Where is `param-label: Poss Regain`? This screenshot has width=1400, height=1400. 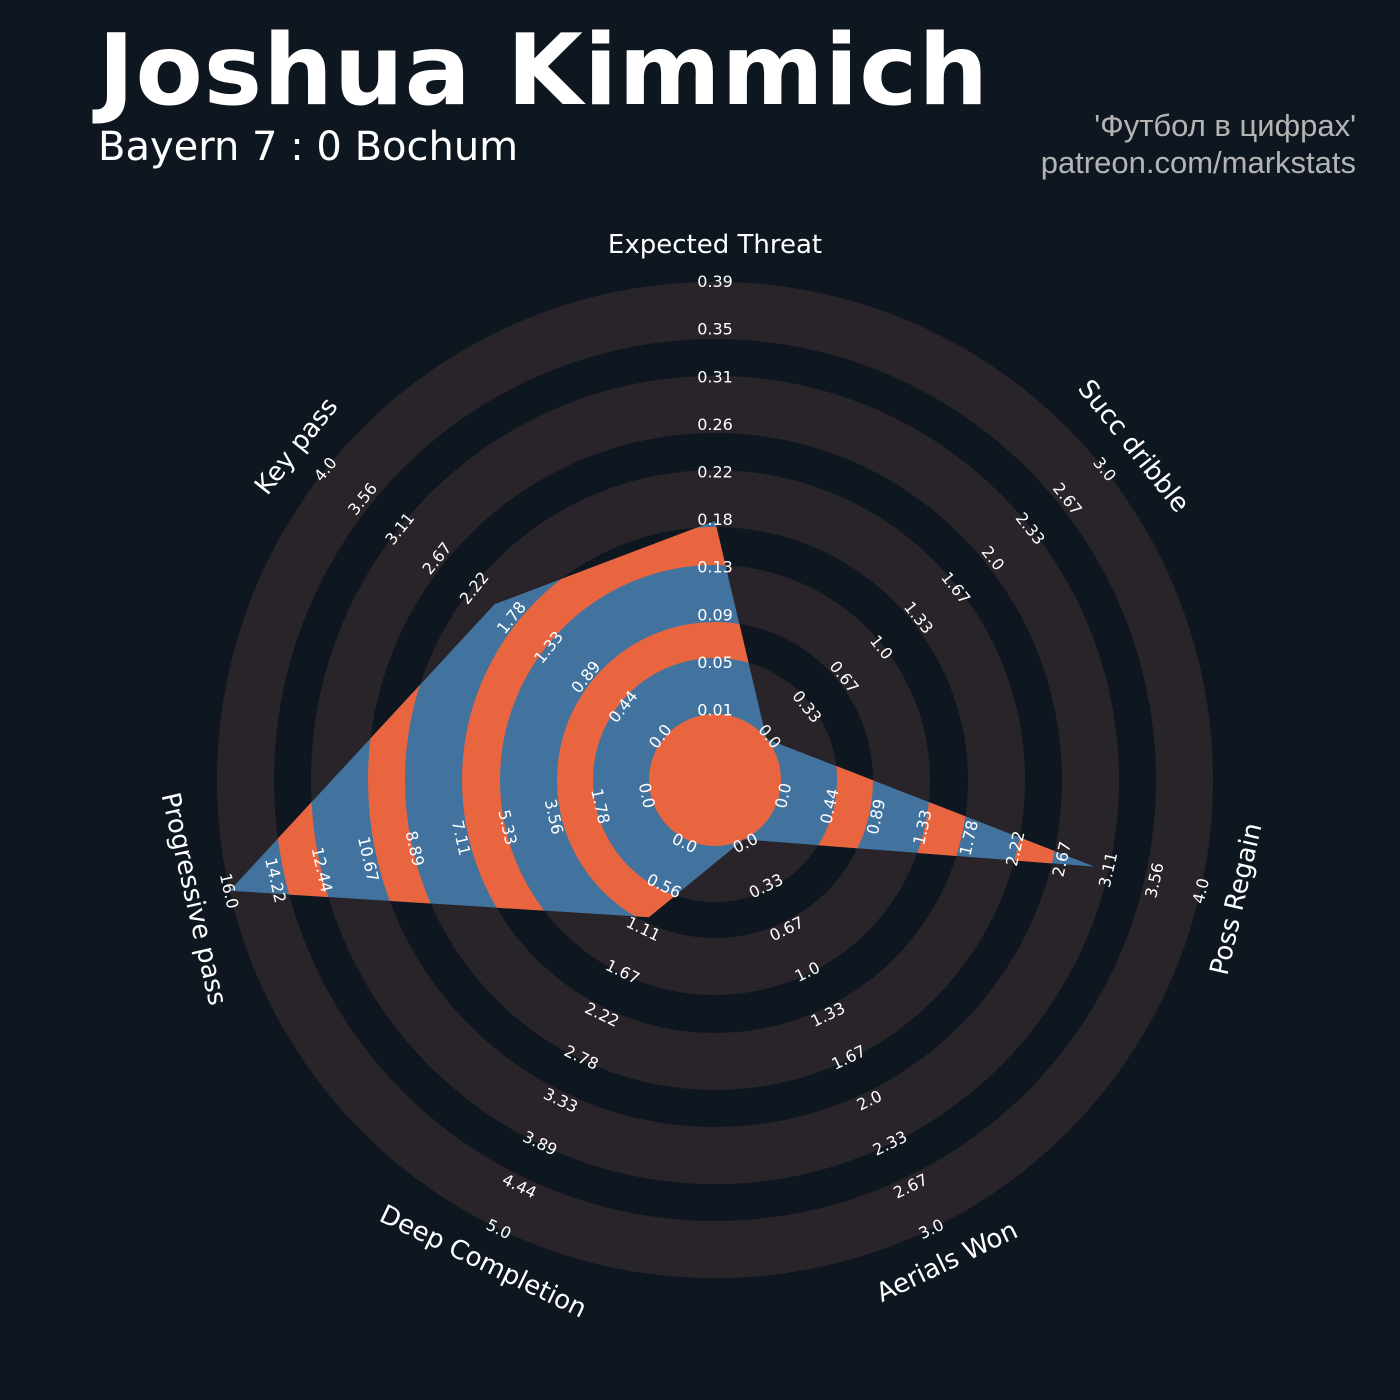 param-label: Poss Regain is located at coordinates (1237, 899).